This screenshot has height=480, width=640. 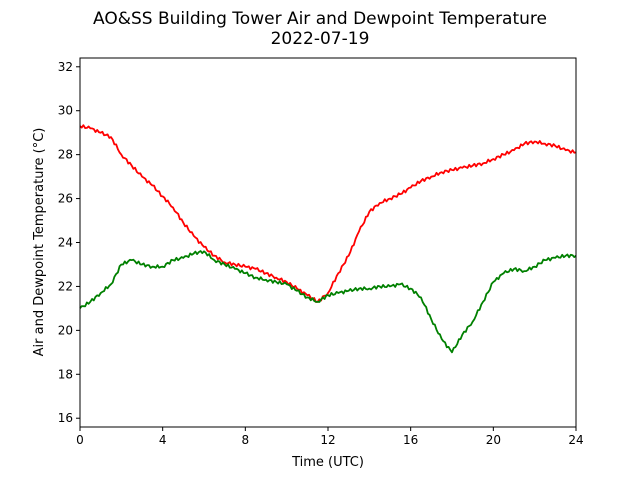 What do you see at coordinates (246, 440) in the screenshot?
I see `x-tick-label: 8` at bounding box center [246, 440].